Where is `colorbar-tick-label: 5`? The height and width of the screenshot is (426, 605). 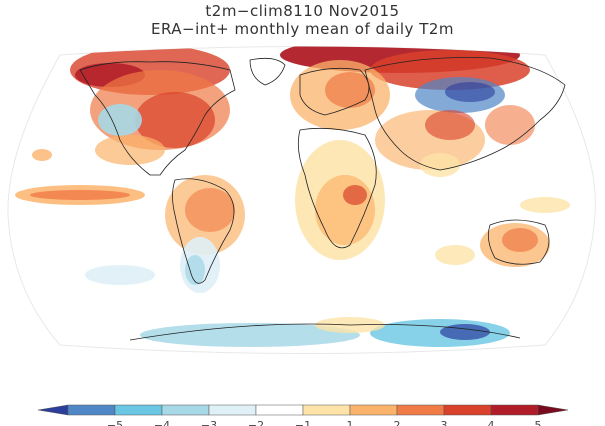
colorbar-tick-label: 5 is located at coordinates (538, 422).